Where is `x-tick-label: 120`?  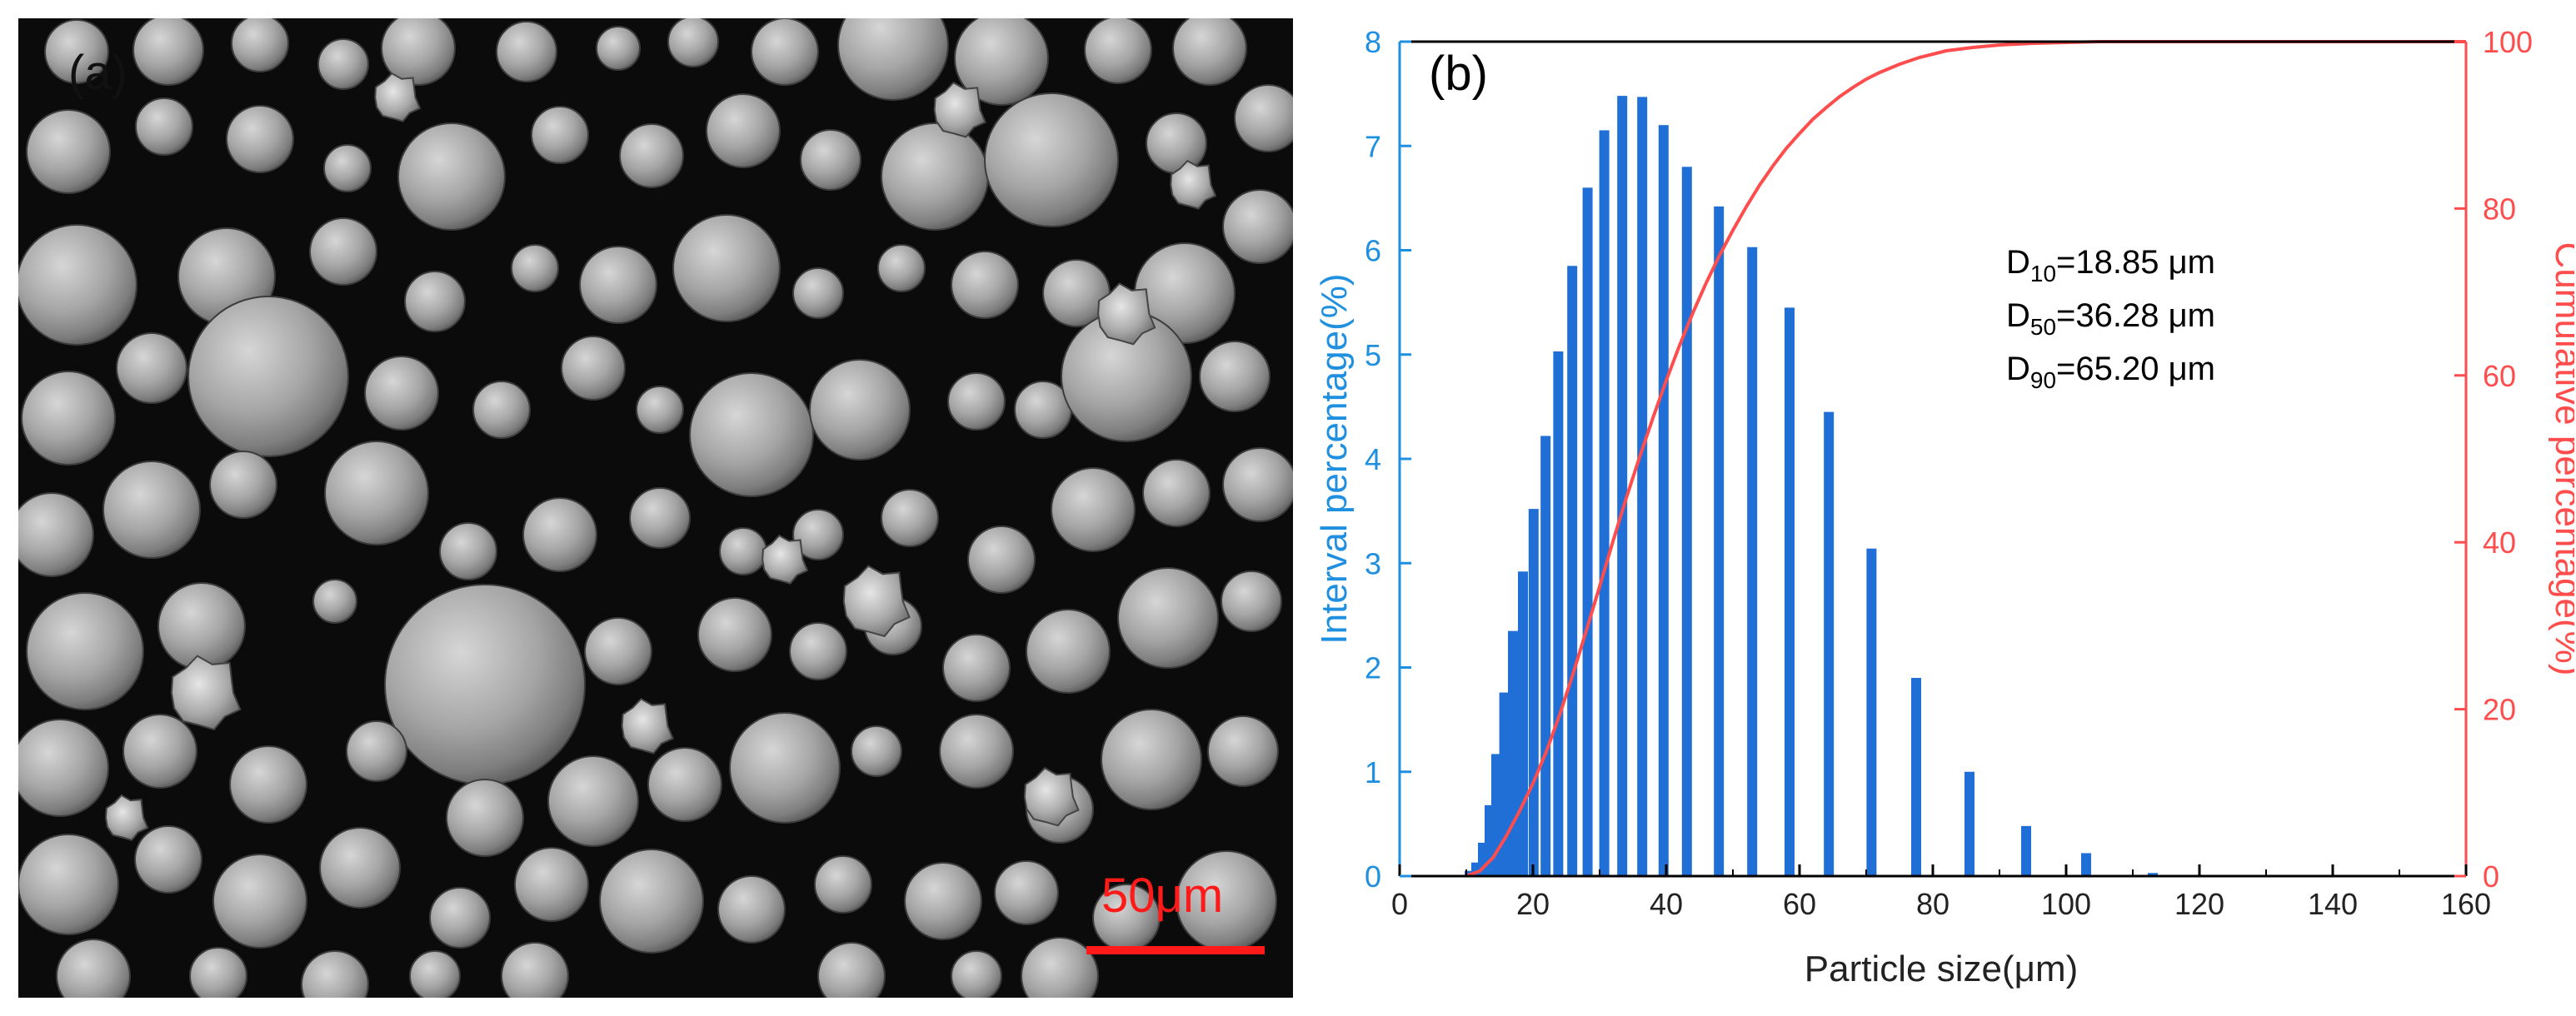 x-tick-label: 120 is located at coordinates (2199, 904).